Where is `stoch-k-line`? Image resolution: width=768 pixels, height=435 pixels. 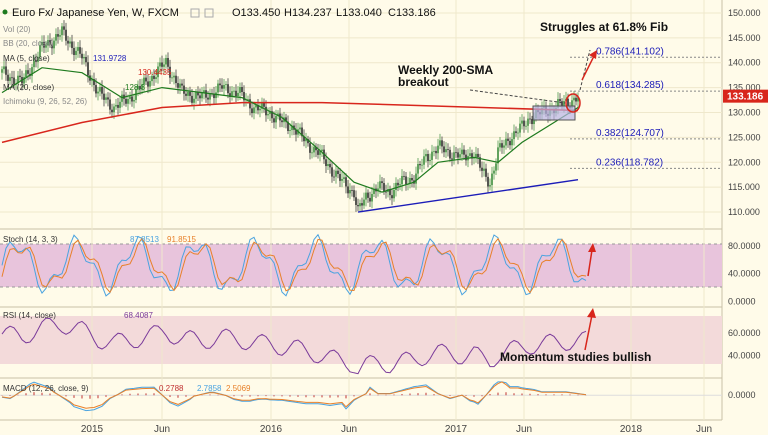
stoch-k-line is located at coordinates (294, 265).